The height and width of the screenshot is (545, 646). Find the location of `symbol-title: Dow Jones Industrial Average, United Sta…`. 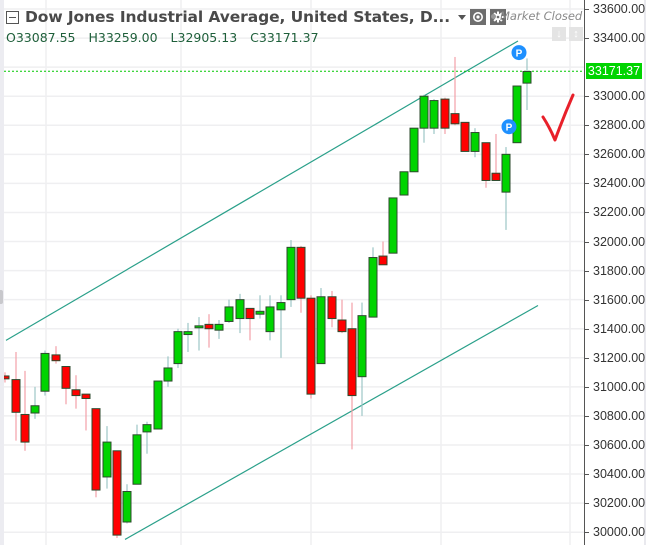

symbol-title: Dow Jones Industrial Average, United Sta… is located at coordinates (238, 17).